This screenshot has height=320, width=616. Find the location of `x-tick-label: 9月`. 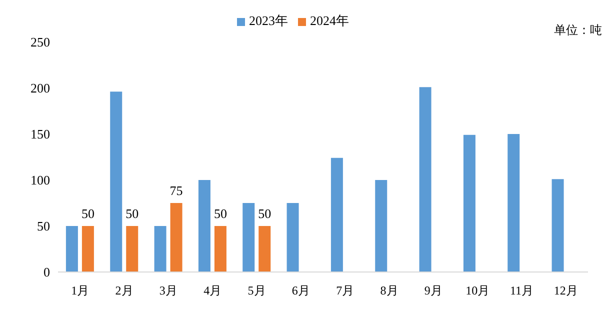

x-tick-label: 9月 is located at coordinates (433, 291).